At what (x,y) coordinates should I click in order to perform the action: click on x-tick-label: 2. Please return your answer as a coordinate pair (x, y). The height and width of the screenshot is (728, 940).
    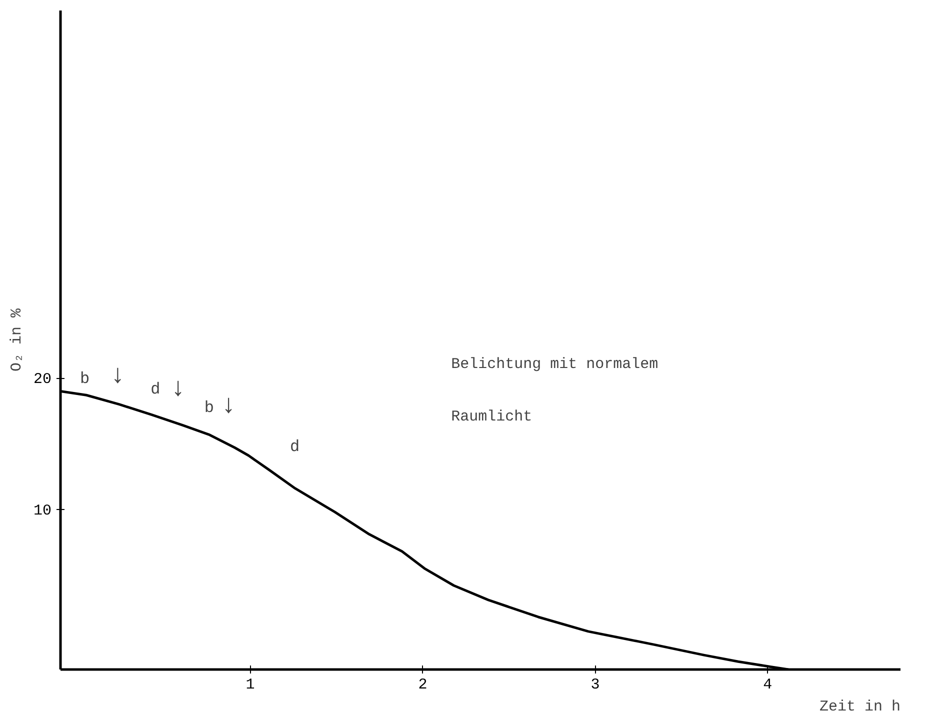
    Looking at the image, I should click on (423, 685).